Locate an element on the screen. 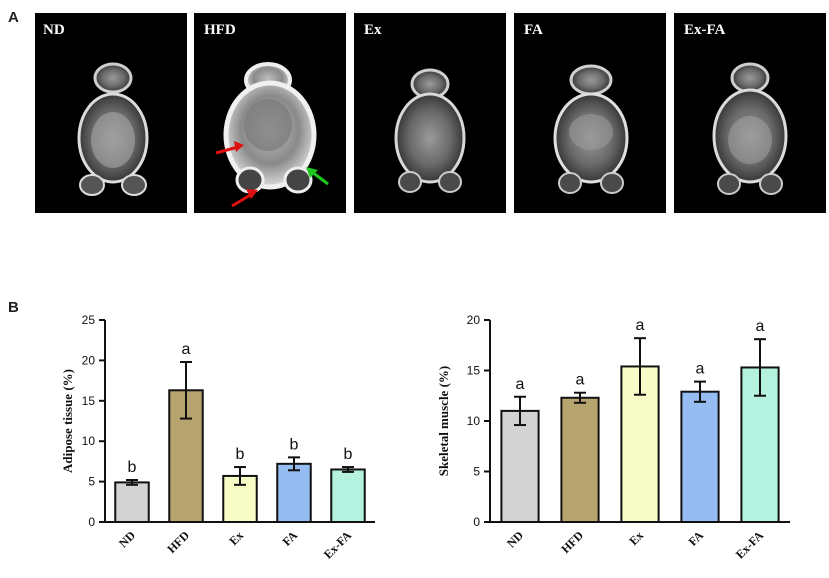 This screenshot has height=578, width=829. skeletal-category-label: HFD is located at coordinates (572, 542).